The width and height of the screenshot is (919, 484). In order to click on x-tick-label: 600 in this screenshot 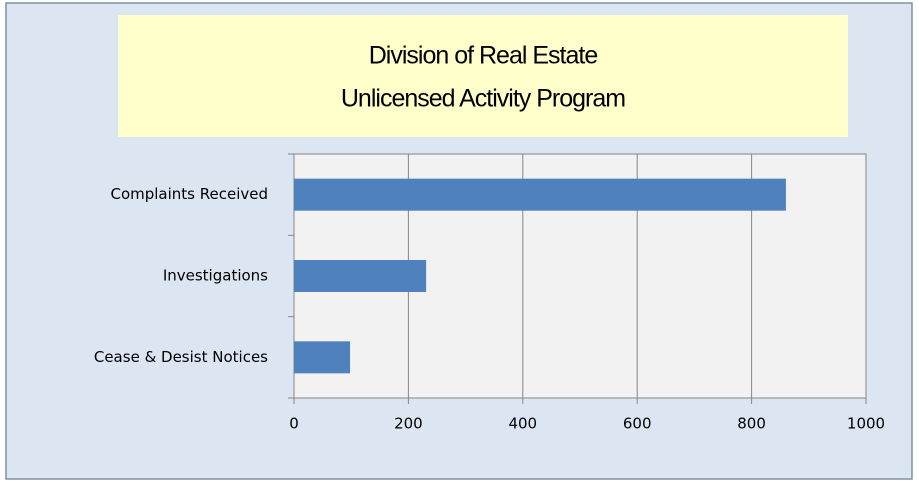, I will do `click(637, 424)`.